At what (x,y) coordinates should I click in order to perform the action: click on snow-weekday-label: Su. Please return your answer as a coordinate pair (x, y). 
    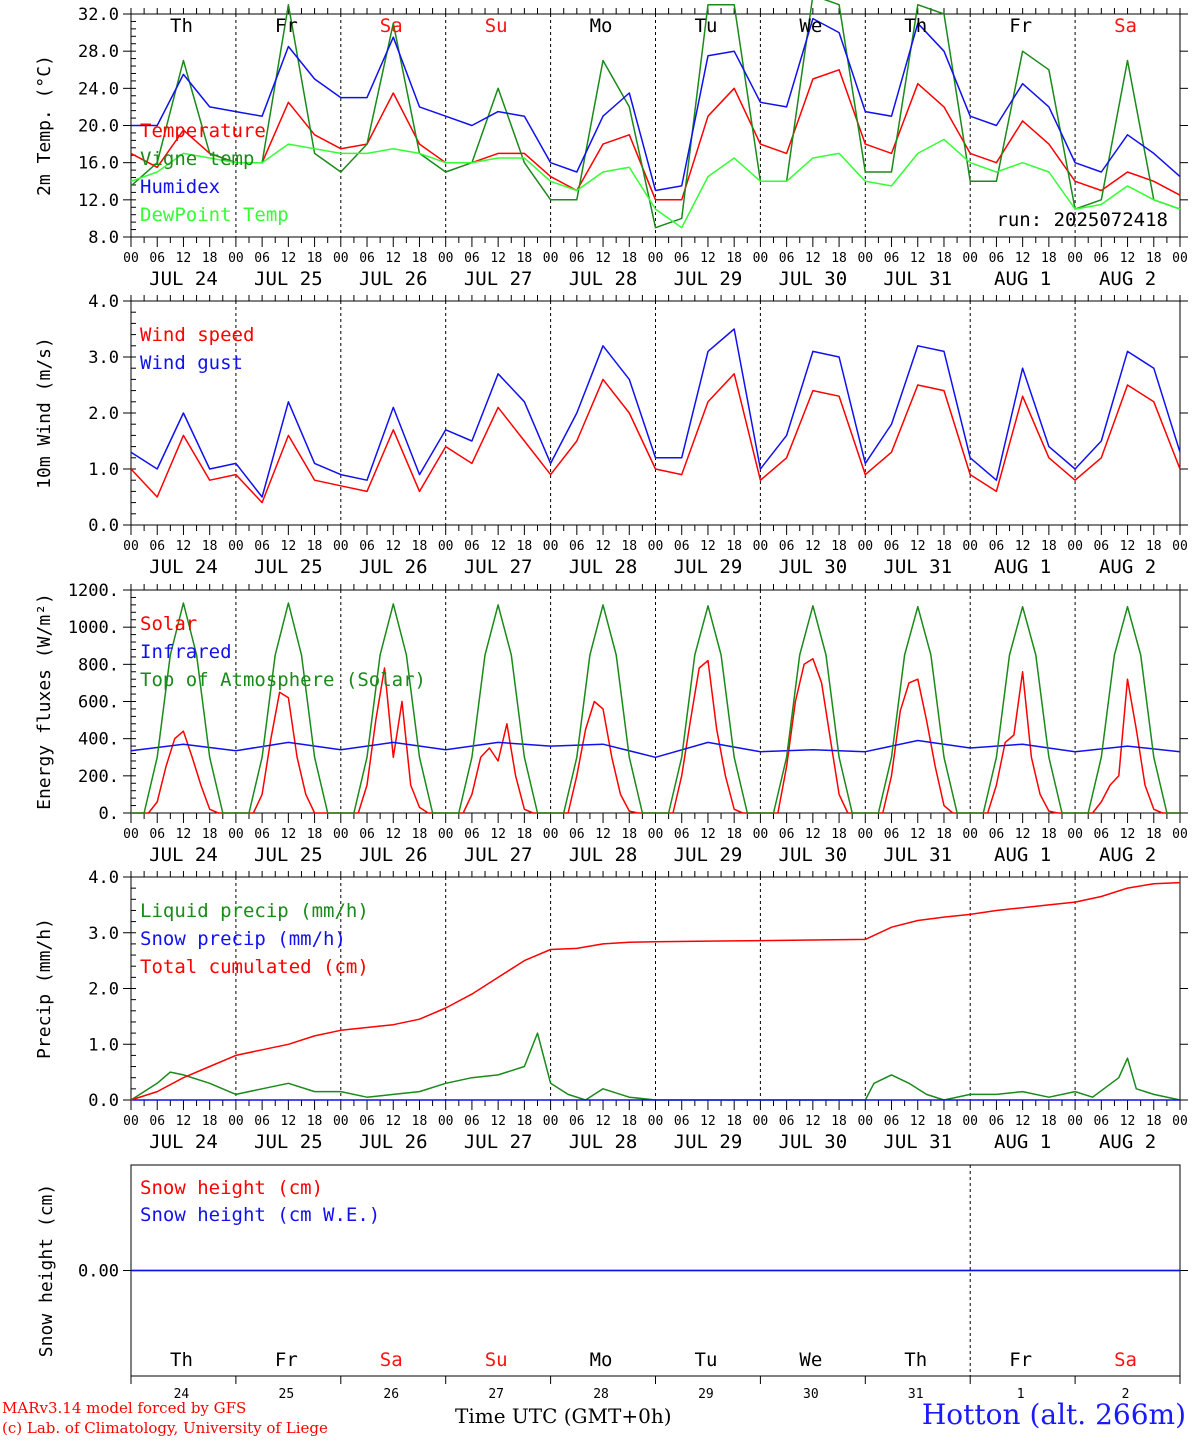
    Looking at the image, I should click on (496, 1360).